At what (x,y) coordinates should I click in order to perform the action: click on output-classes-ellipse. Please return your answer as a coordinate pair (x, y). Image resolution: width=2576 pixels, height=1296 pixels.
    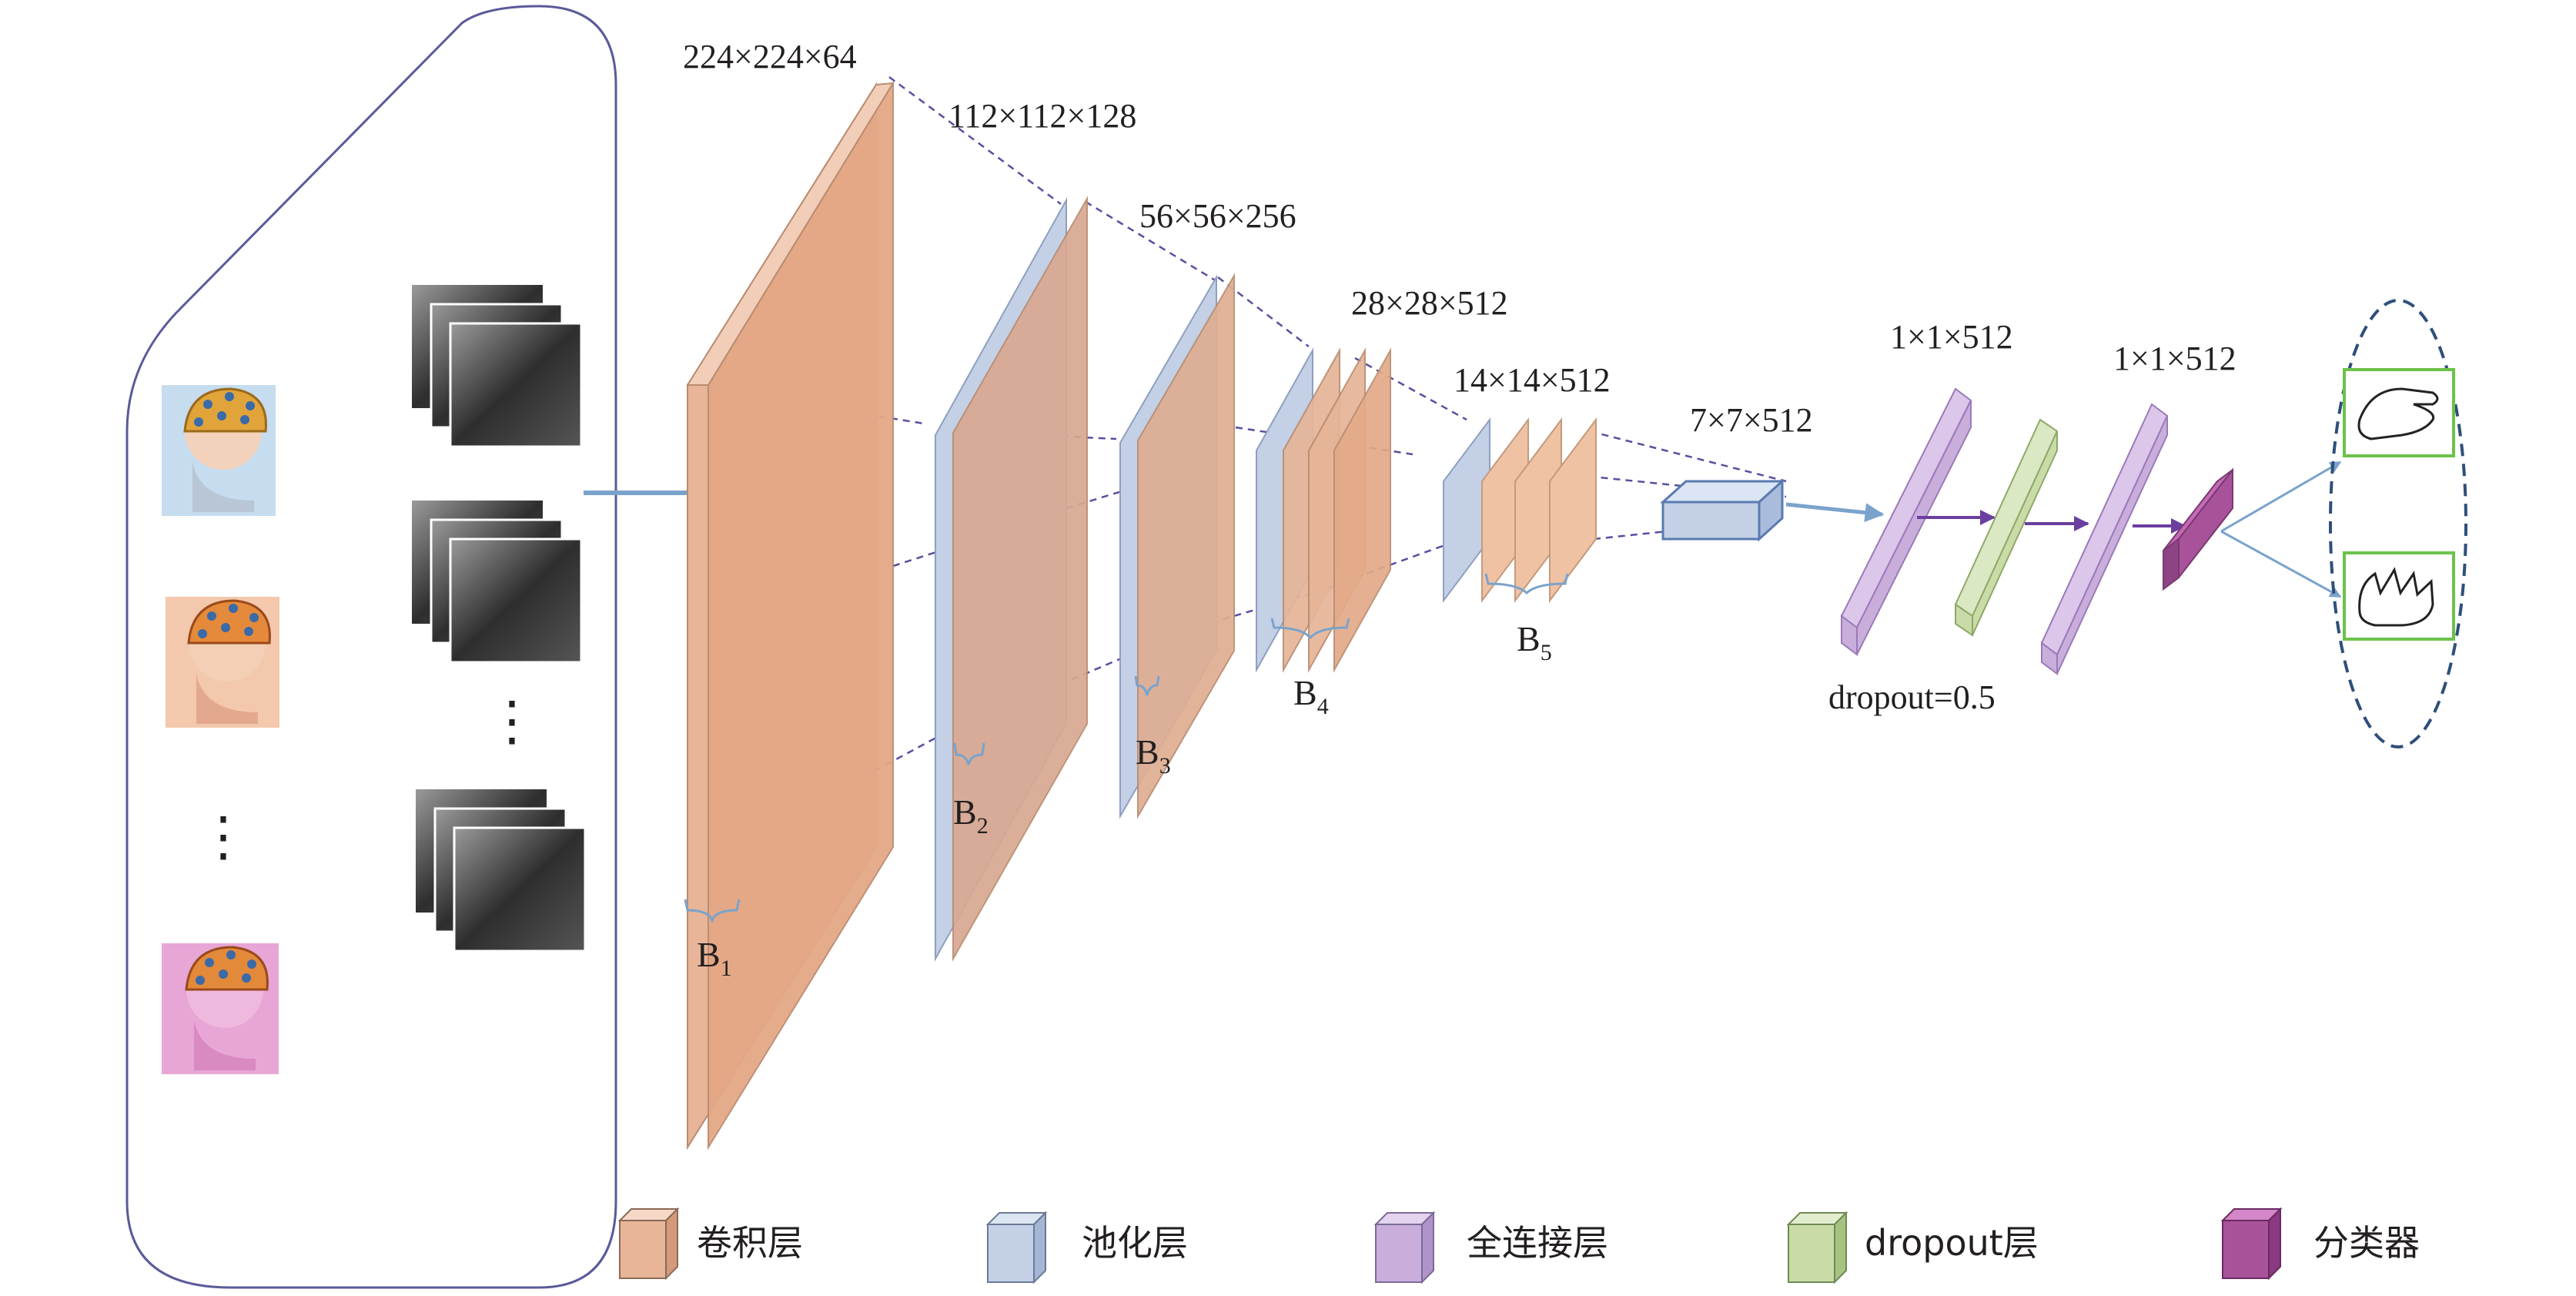
    Looking at the image, I should click on (2398, 523).